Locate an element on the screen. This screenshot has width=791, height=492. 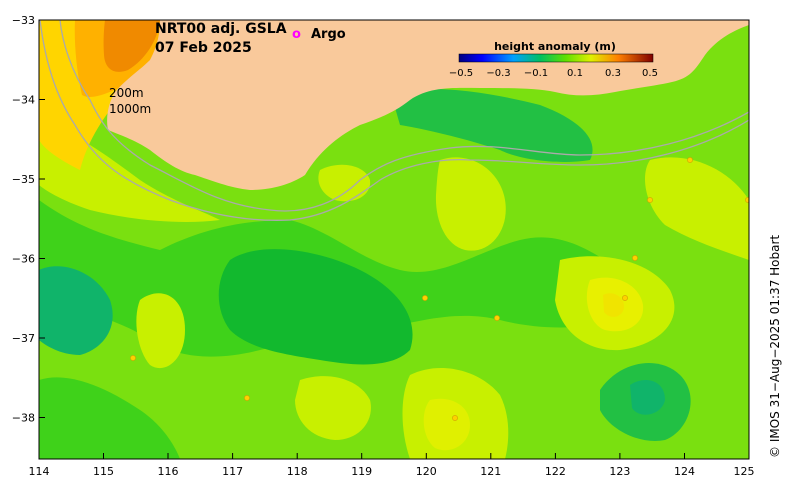
y-tick-label: −36 is located at coordinates (23, 259).